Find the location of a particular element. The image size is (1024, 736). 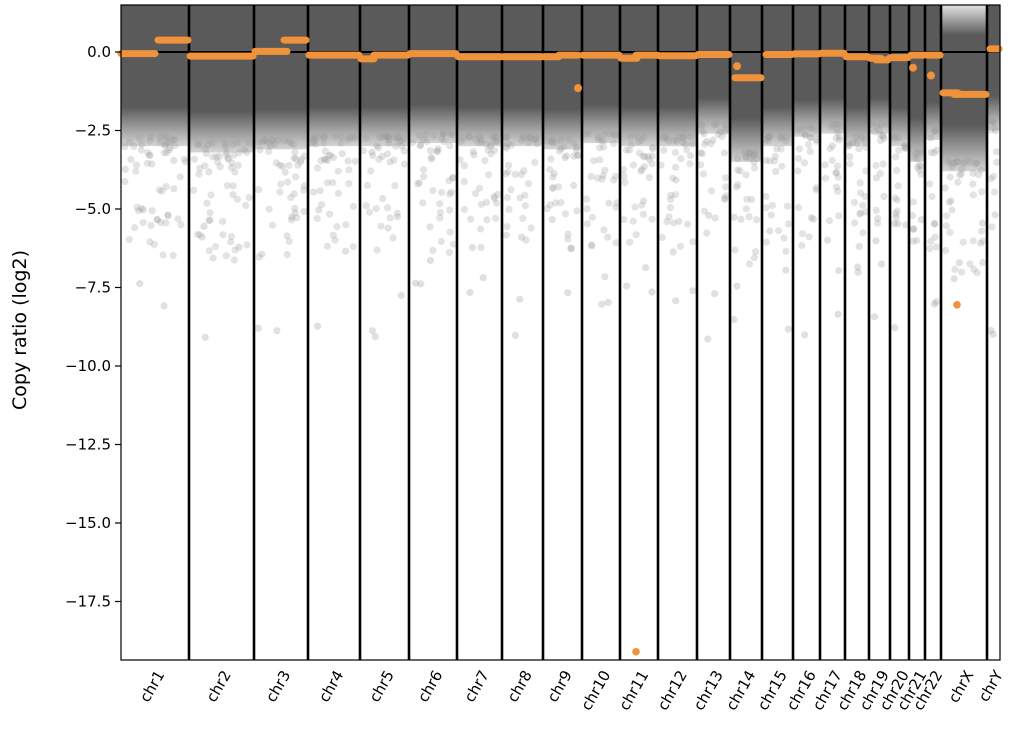

x-tick-label-chr11: chr11 is located at coordinates (633, 690).